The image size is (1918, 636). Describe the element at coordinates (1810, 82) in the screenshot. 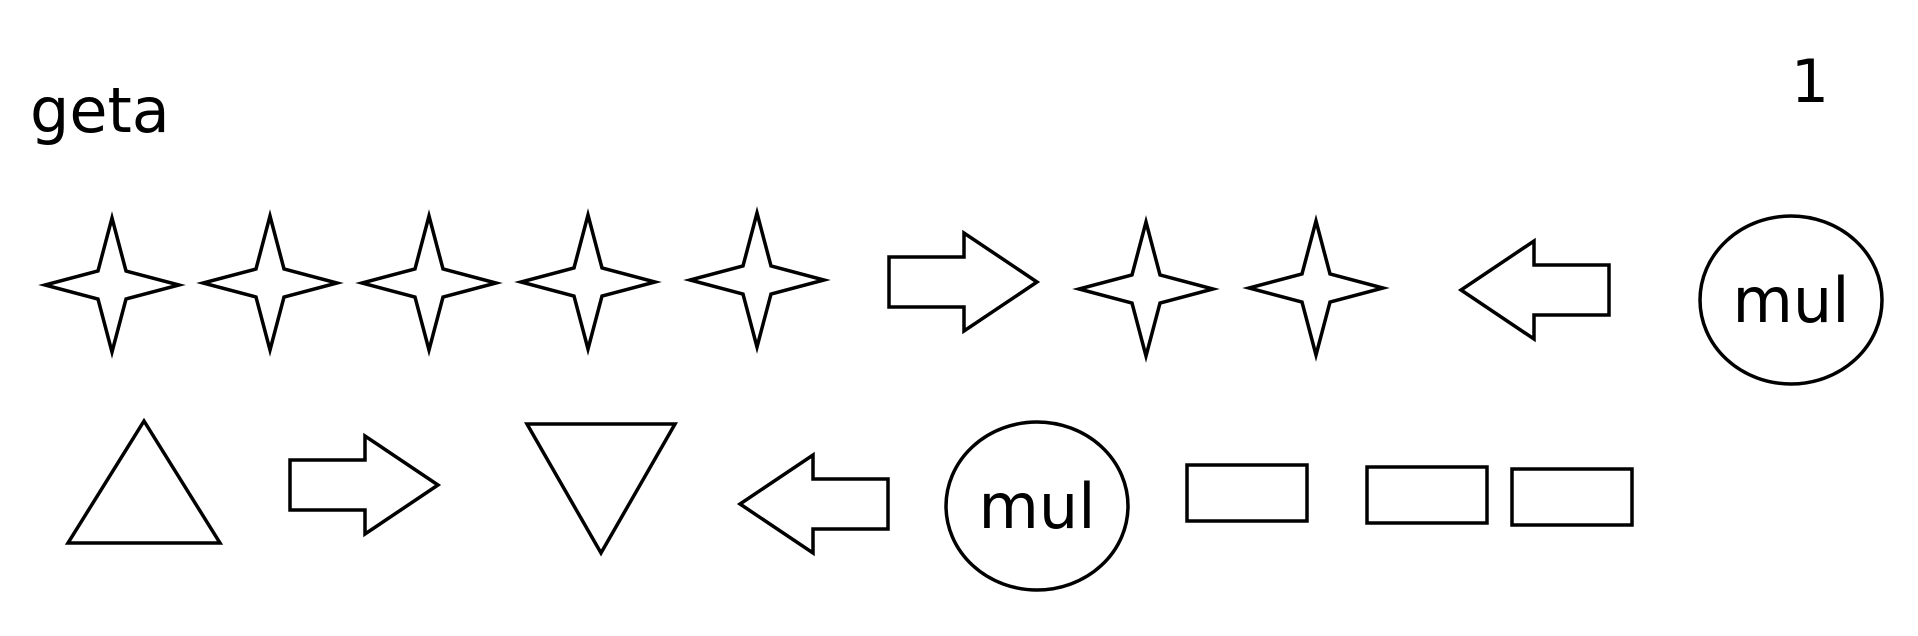

I see `page-number: 1` at that location.